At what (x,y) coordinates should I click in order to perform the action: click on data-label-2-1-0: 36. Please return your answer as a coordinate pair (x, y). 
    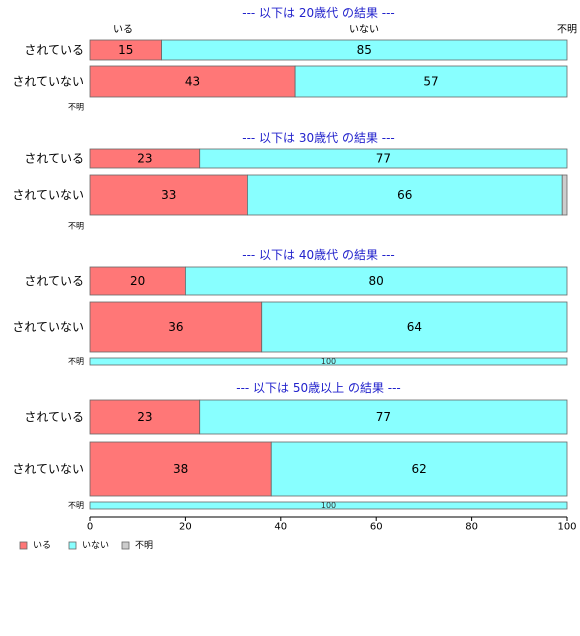
    Looking at the image, I should click on (175, 327).